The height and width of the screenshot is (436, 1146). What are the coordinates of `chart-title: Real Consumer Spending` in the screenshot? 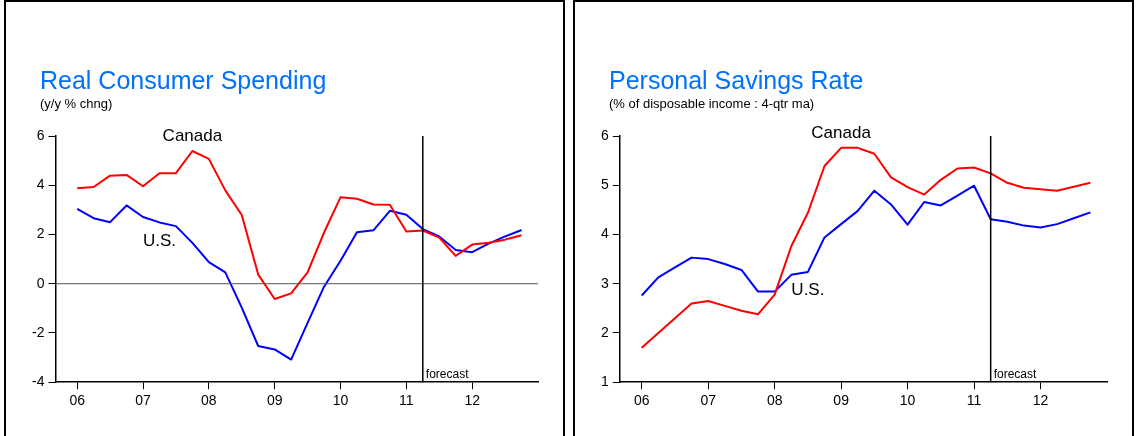 It's located at (183, 80).